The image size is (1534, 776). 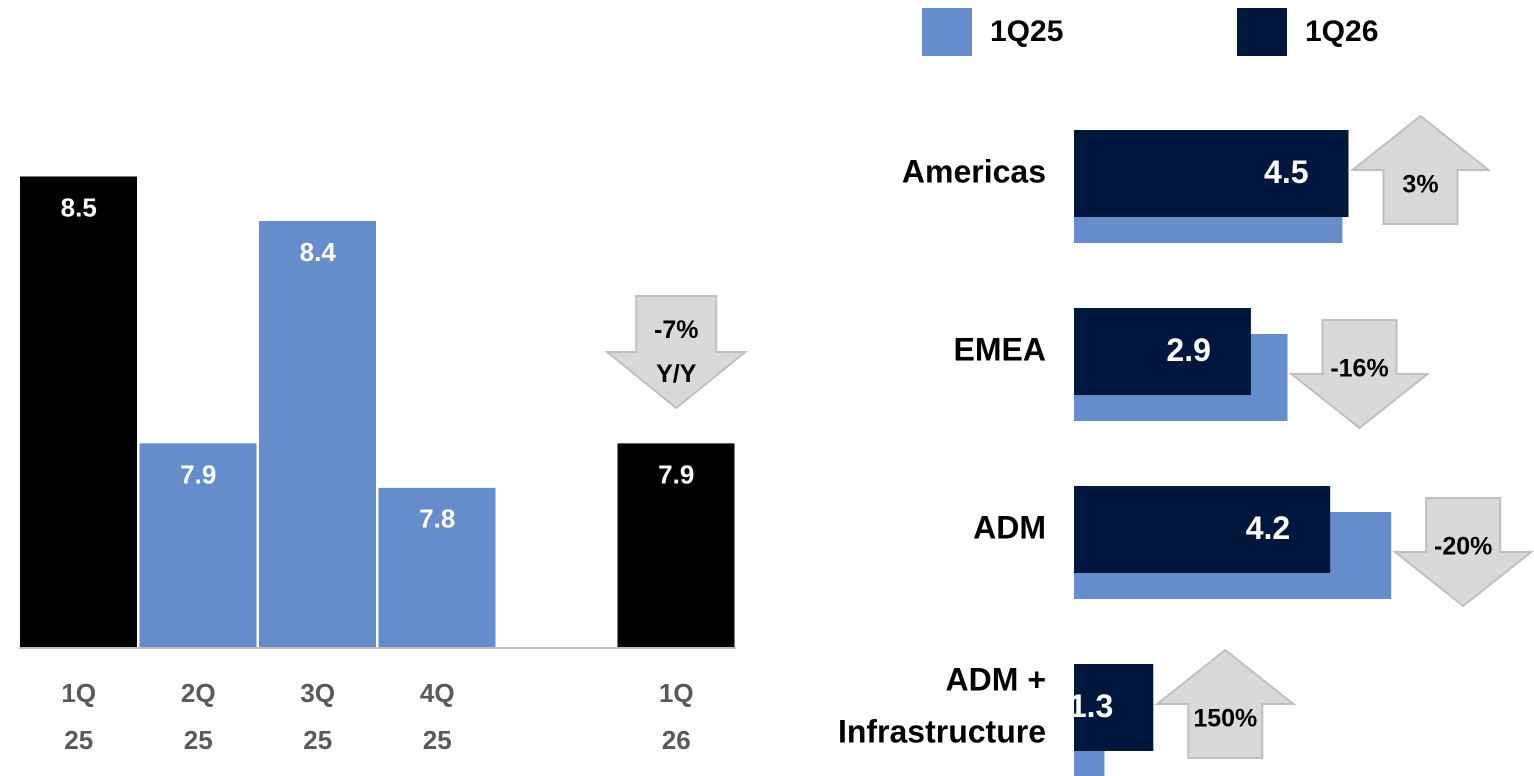 What do you see at coordinates (1286, 172) in the screenshot?
I see `value-label: 4.5` at bounding box center [1286, 172].